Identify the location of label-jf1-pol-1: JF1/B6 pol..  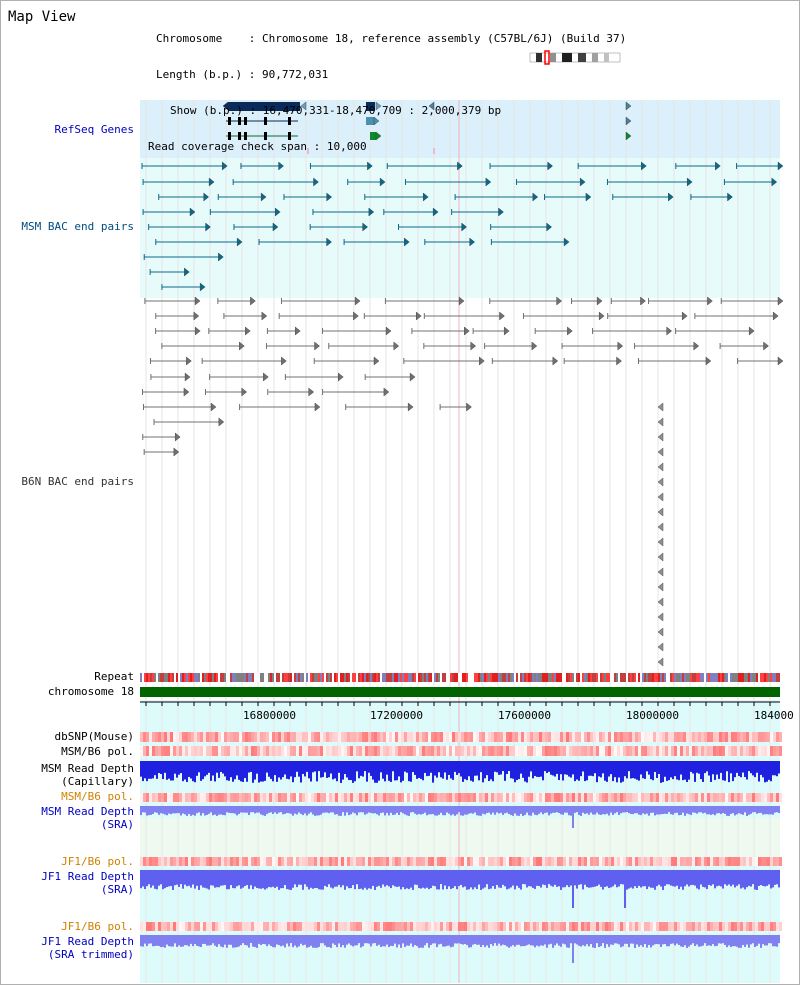
(97, 861).